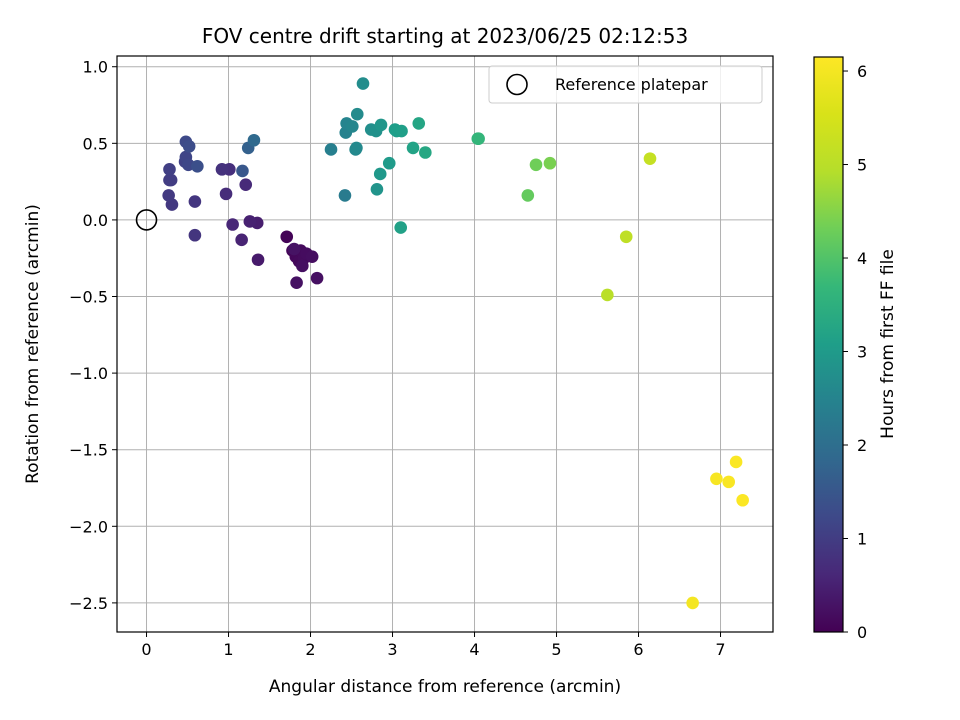  I want to click on x-axis-ticks: 0 1 2 3 4 5 6 7, so click(433, 645).